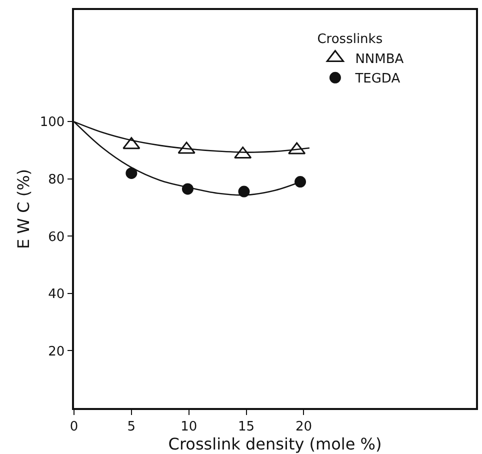  I want to click on y-tick-label: 20, so click(56, 352).